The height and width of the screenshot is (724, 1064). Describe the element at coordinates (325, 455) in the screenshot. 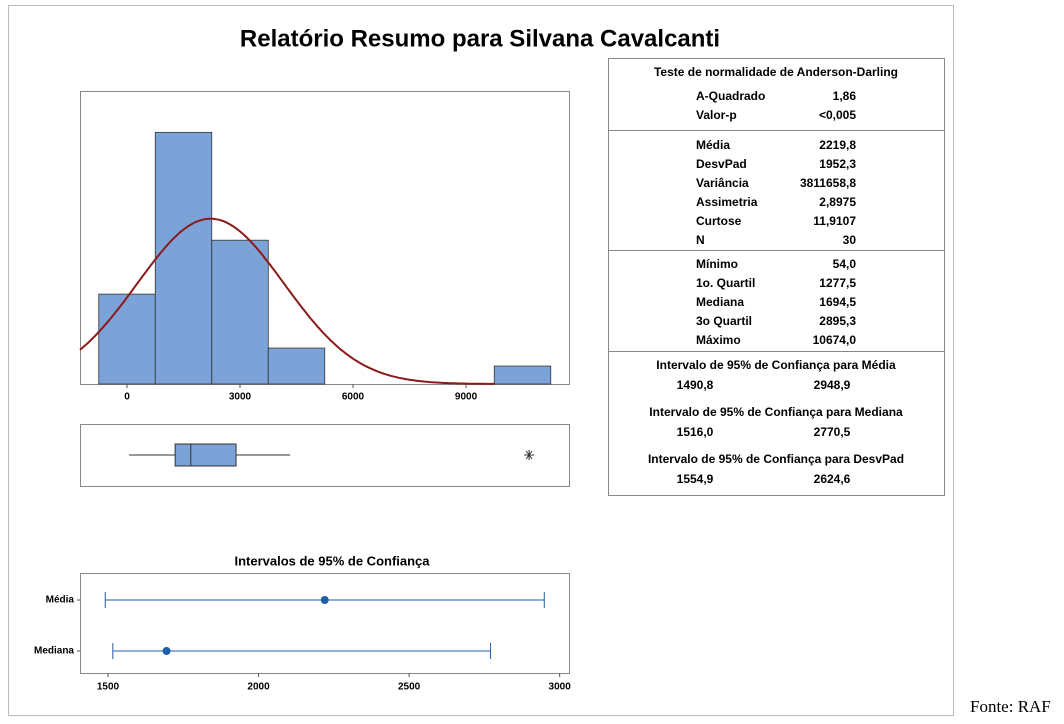

I see `box-frame` at that location.